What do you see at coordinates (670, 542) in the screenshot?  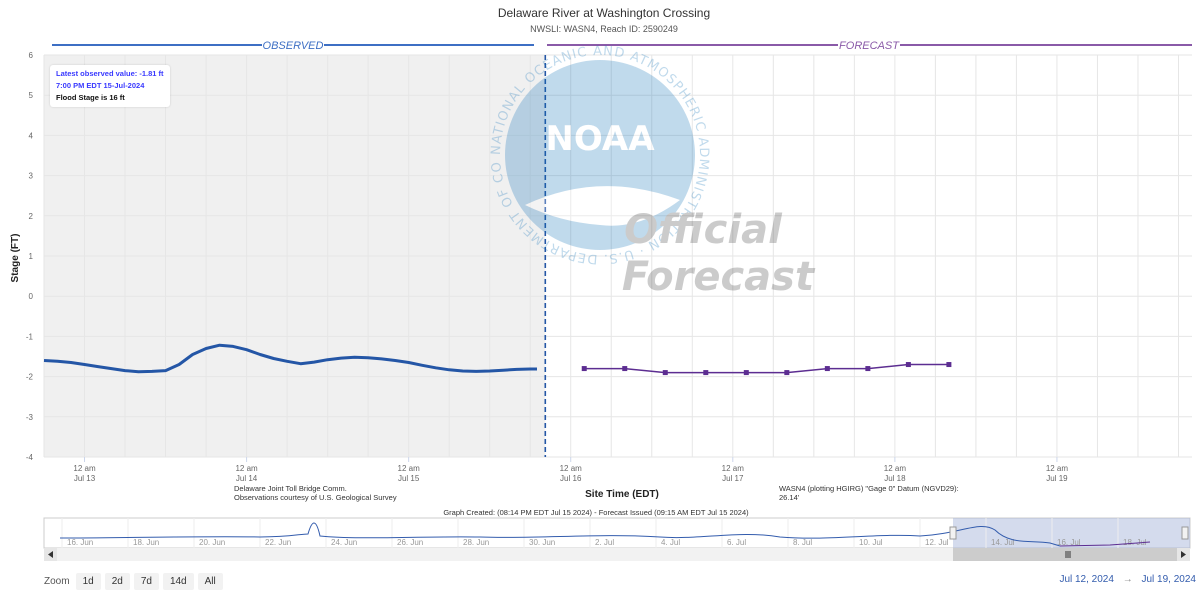 I see `navigator-date-label: 4. Jul` at bounding box center [670, 542].